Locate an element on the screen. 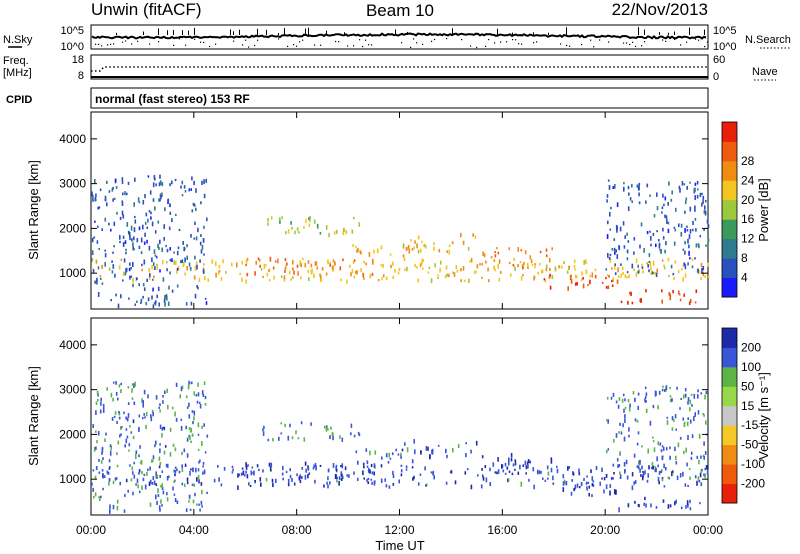 Image resolution: width=800 pixels, height=554 pixels. colorbar-segment is located at coordinates (729, 190).